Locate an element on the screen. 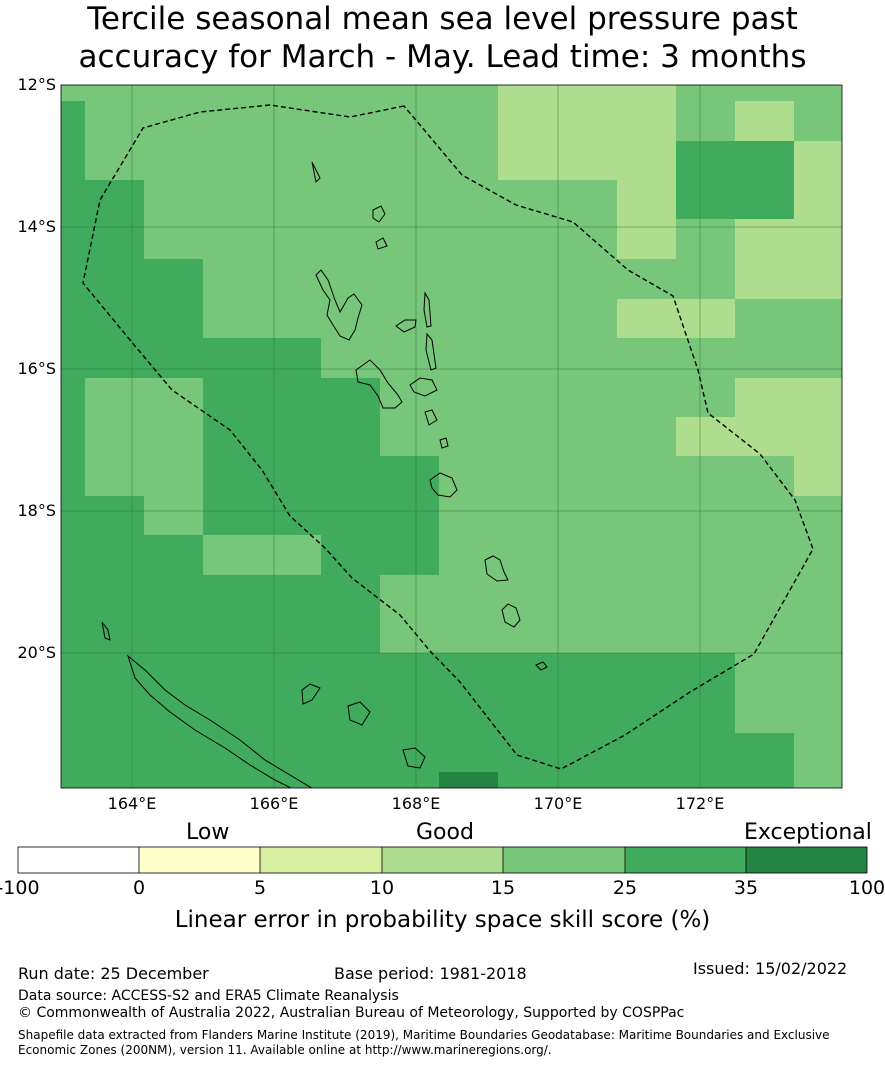 The height and width of the screenshot is (1065, 885). island-efate is located at coordinates (443, 485).